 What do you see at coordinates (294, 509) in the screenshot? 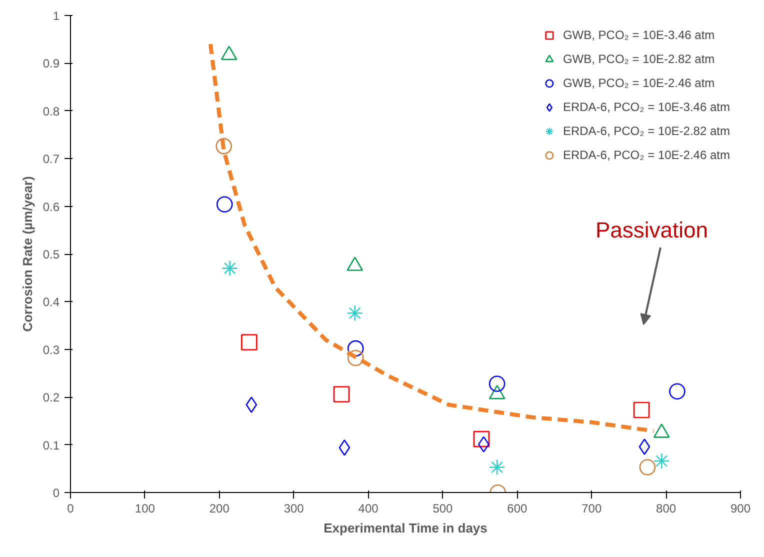
I see `x-tick-label: 300` at bounding box center [294, 509].